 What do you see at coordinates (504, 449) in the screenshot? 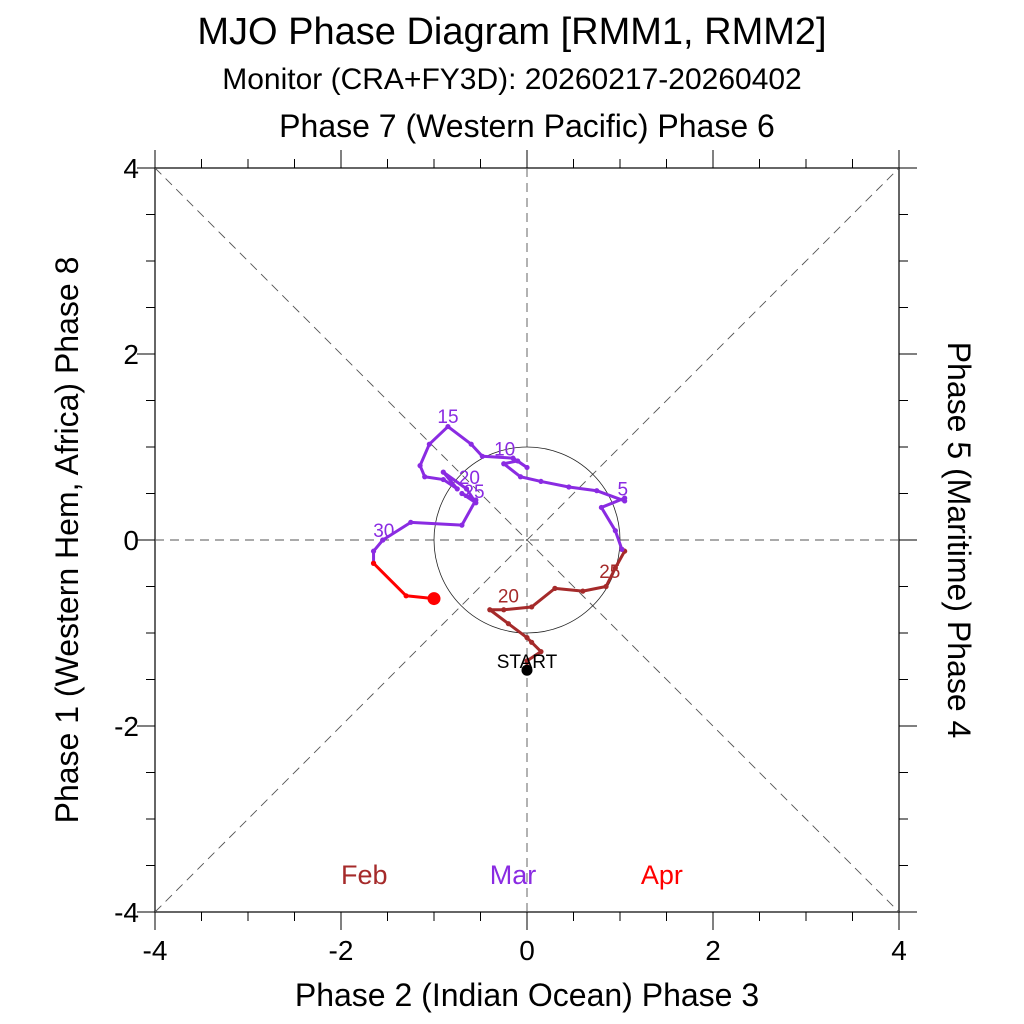
I see `day-label: 10` at bounding box center [504, 449].